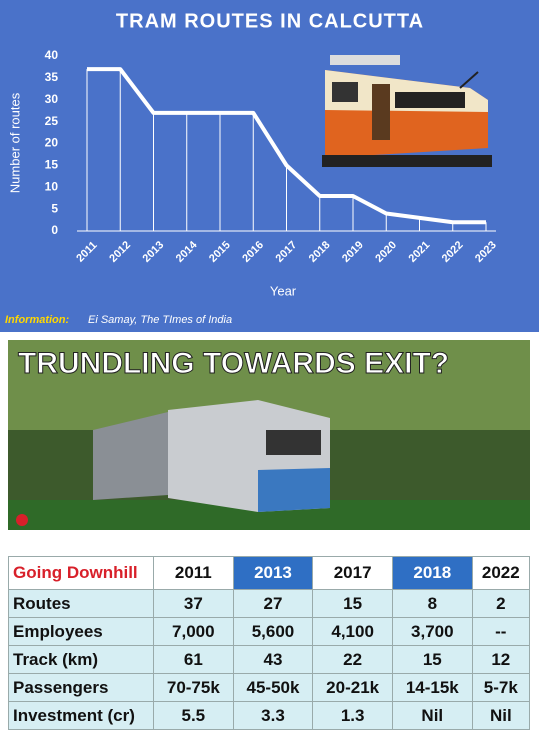  I want to click on table-cell: 1.3, so click(352, 715).